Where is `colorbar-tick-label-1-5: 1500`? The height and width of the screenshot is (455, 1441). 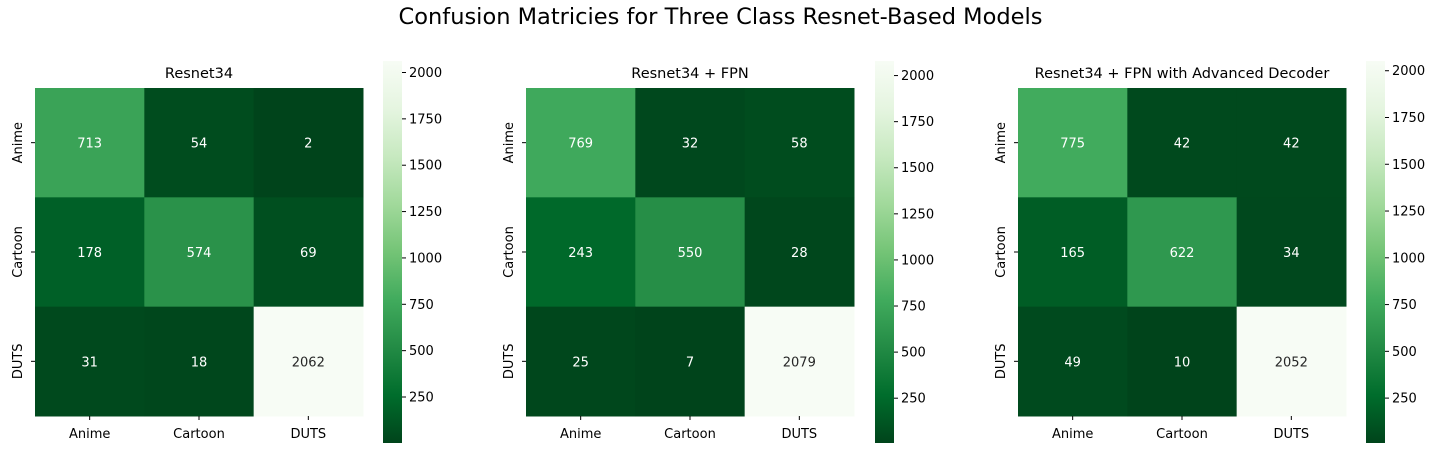
colorbar-tick-label-1-5: 1500 is located at coordinates (917, 168).